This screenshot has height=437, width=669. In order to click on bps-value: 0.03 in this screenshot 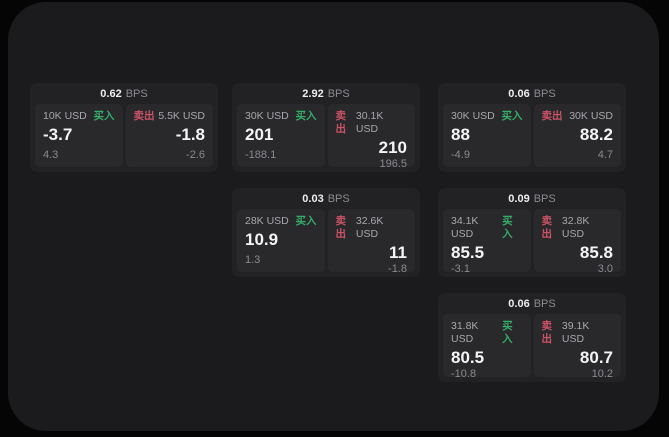, I will do `click(313, 198)`.